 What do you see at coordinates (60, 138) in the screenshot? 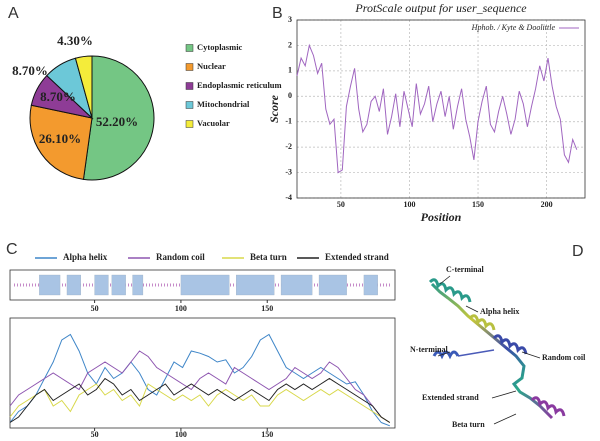
I see `data-label: 26.10%` at bounding box center [60, 138].